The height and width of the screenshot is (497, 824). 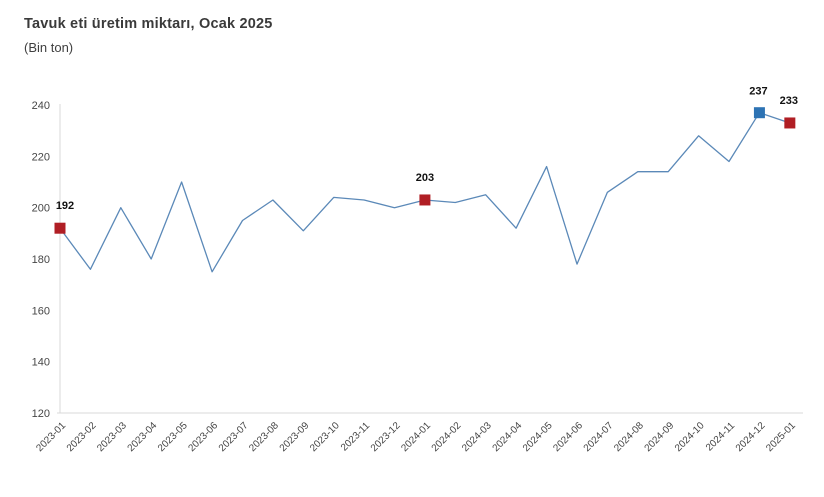 I want to click on x-tick-label: 2024-04, so click(x=508, y=437).